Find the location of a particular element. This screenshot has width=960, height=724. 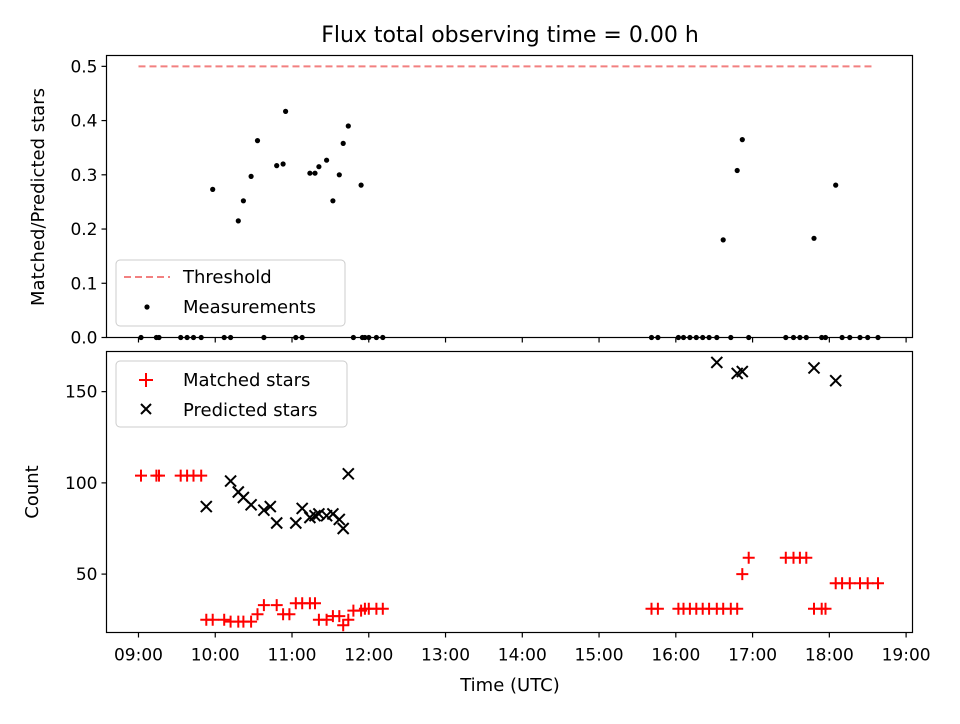

bottom-y-tick-label: 150 is located at coordinates (81, 393).